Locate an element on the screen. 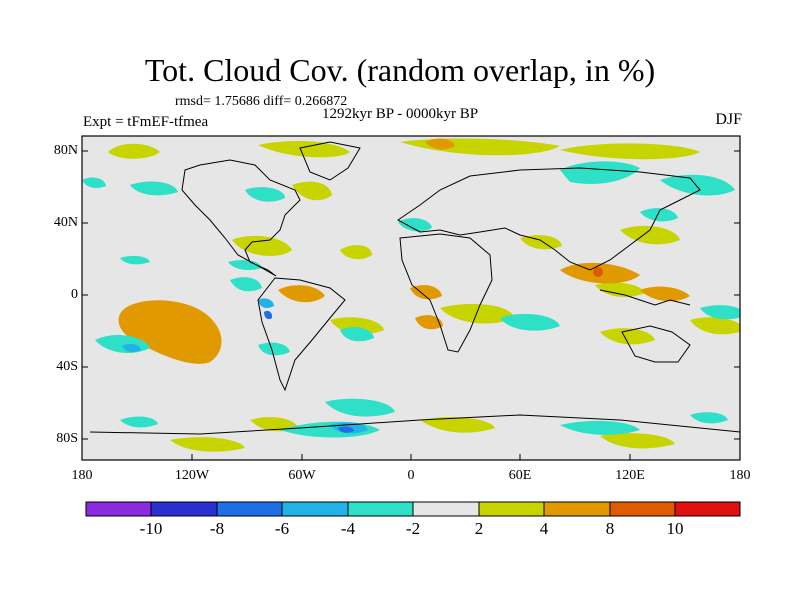 This screenshot has width=800, height=600. colorbar is located at coordinates (413, 509).